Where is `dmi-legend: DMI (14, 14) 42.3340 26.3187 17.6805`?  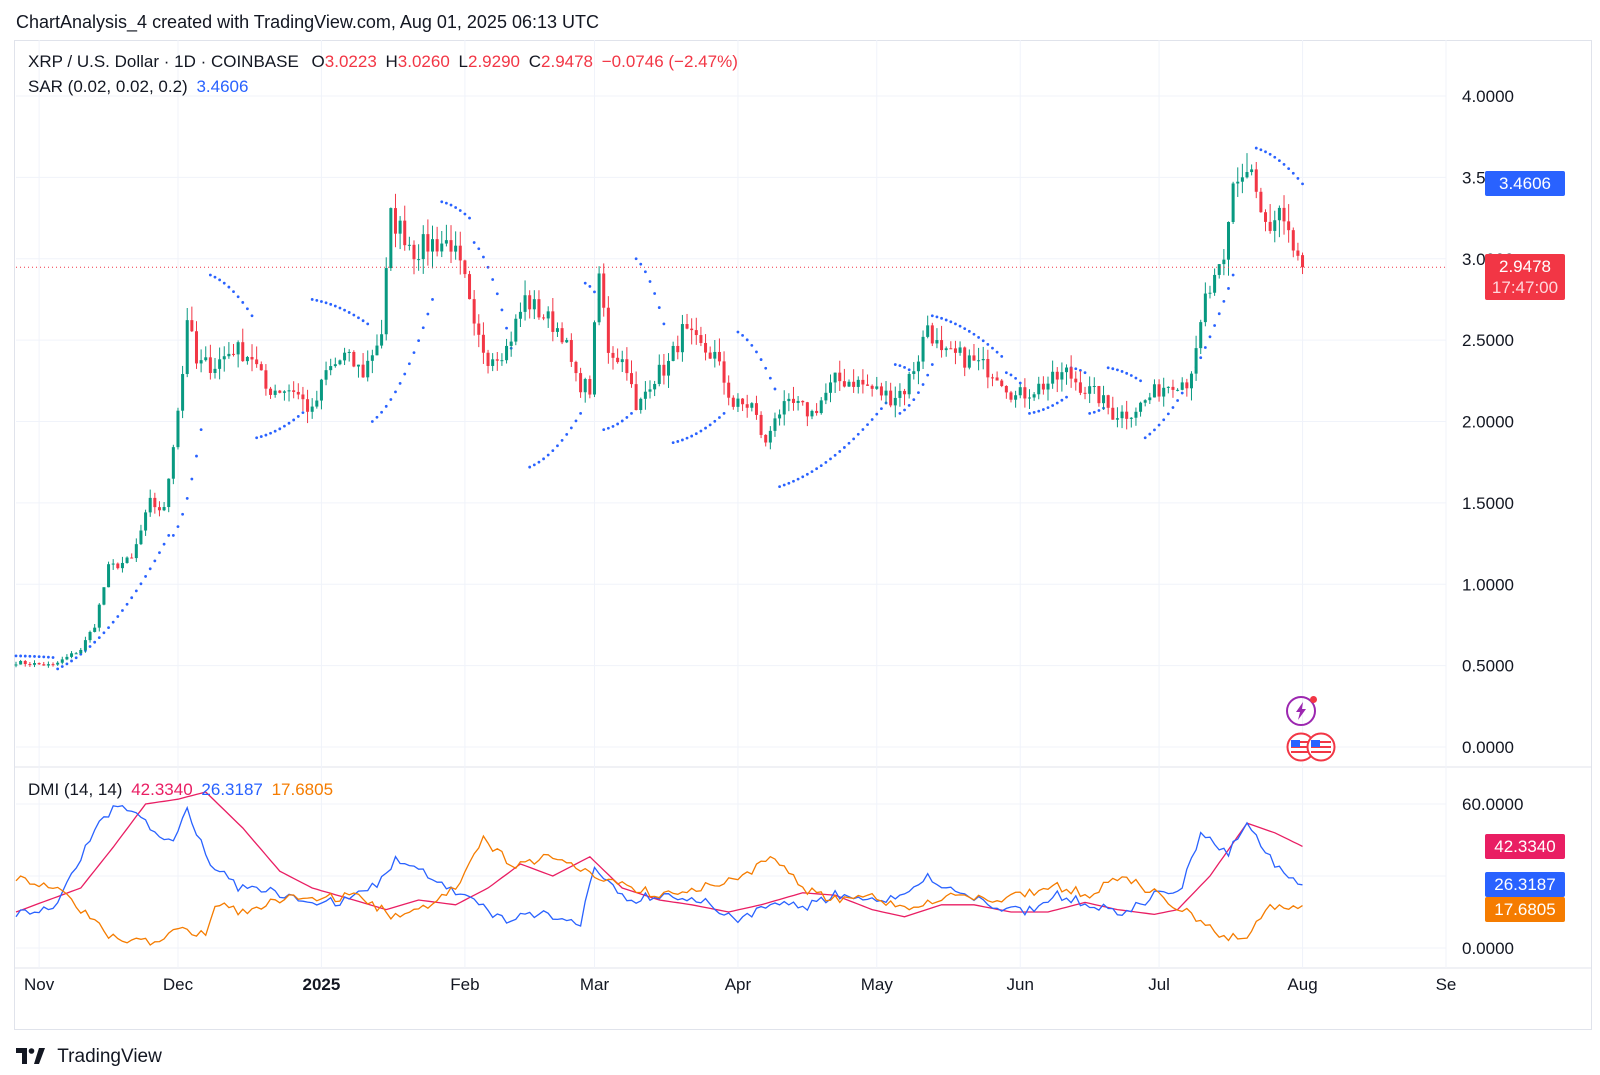 dmi-legend: DMI (14, 14) 42.3340 26.3187 17.6805 is located at coordinates (182, 790).